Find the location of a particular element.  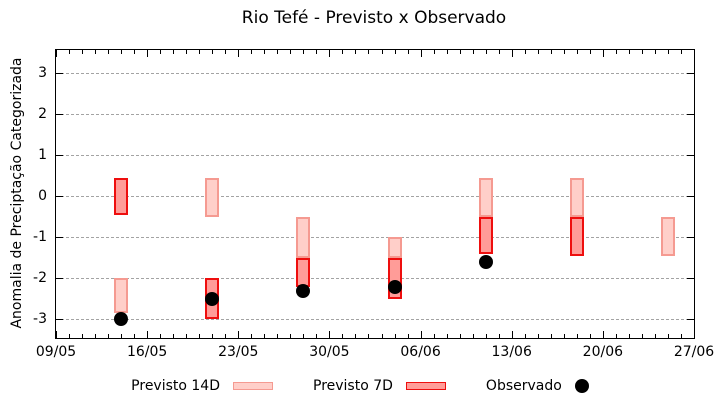

chart-title: Rio Tefé - Previsto x Observado is located at coordinates (374, 18).